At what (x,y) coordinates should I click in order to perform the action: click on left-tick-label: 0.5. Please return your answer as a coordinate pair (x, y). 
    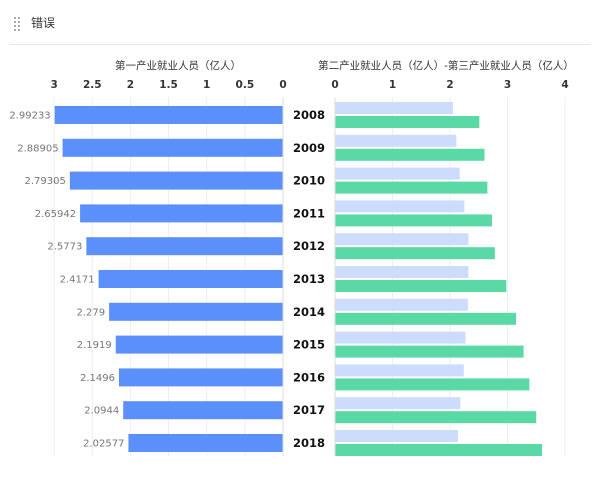
    Looking at the image, I should click on (245, 85).